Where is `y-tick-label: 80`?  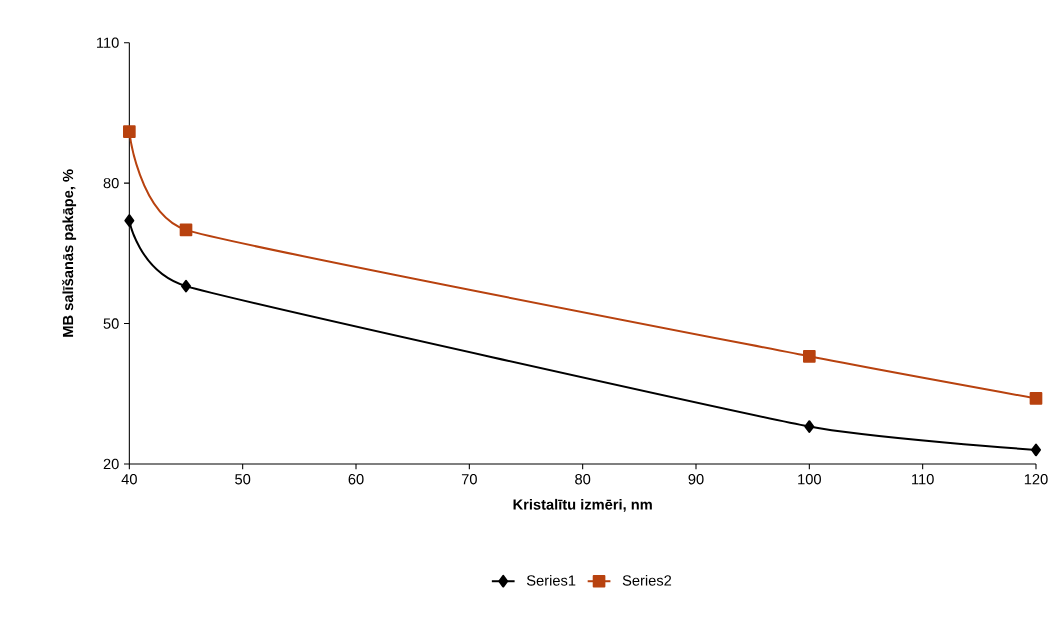
y-tick-label: 80 is located at coordinates (111, 183).